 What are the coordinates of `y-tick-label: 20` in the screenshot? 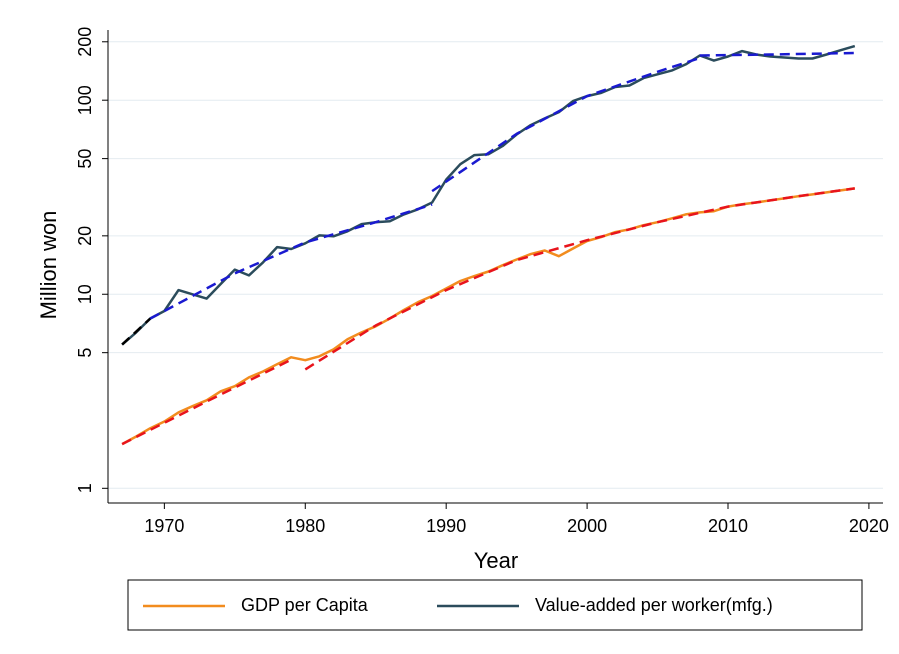 It's located at (85, 236).